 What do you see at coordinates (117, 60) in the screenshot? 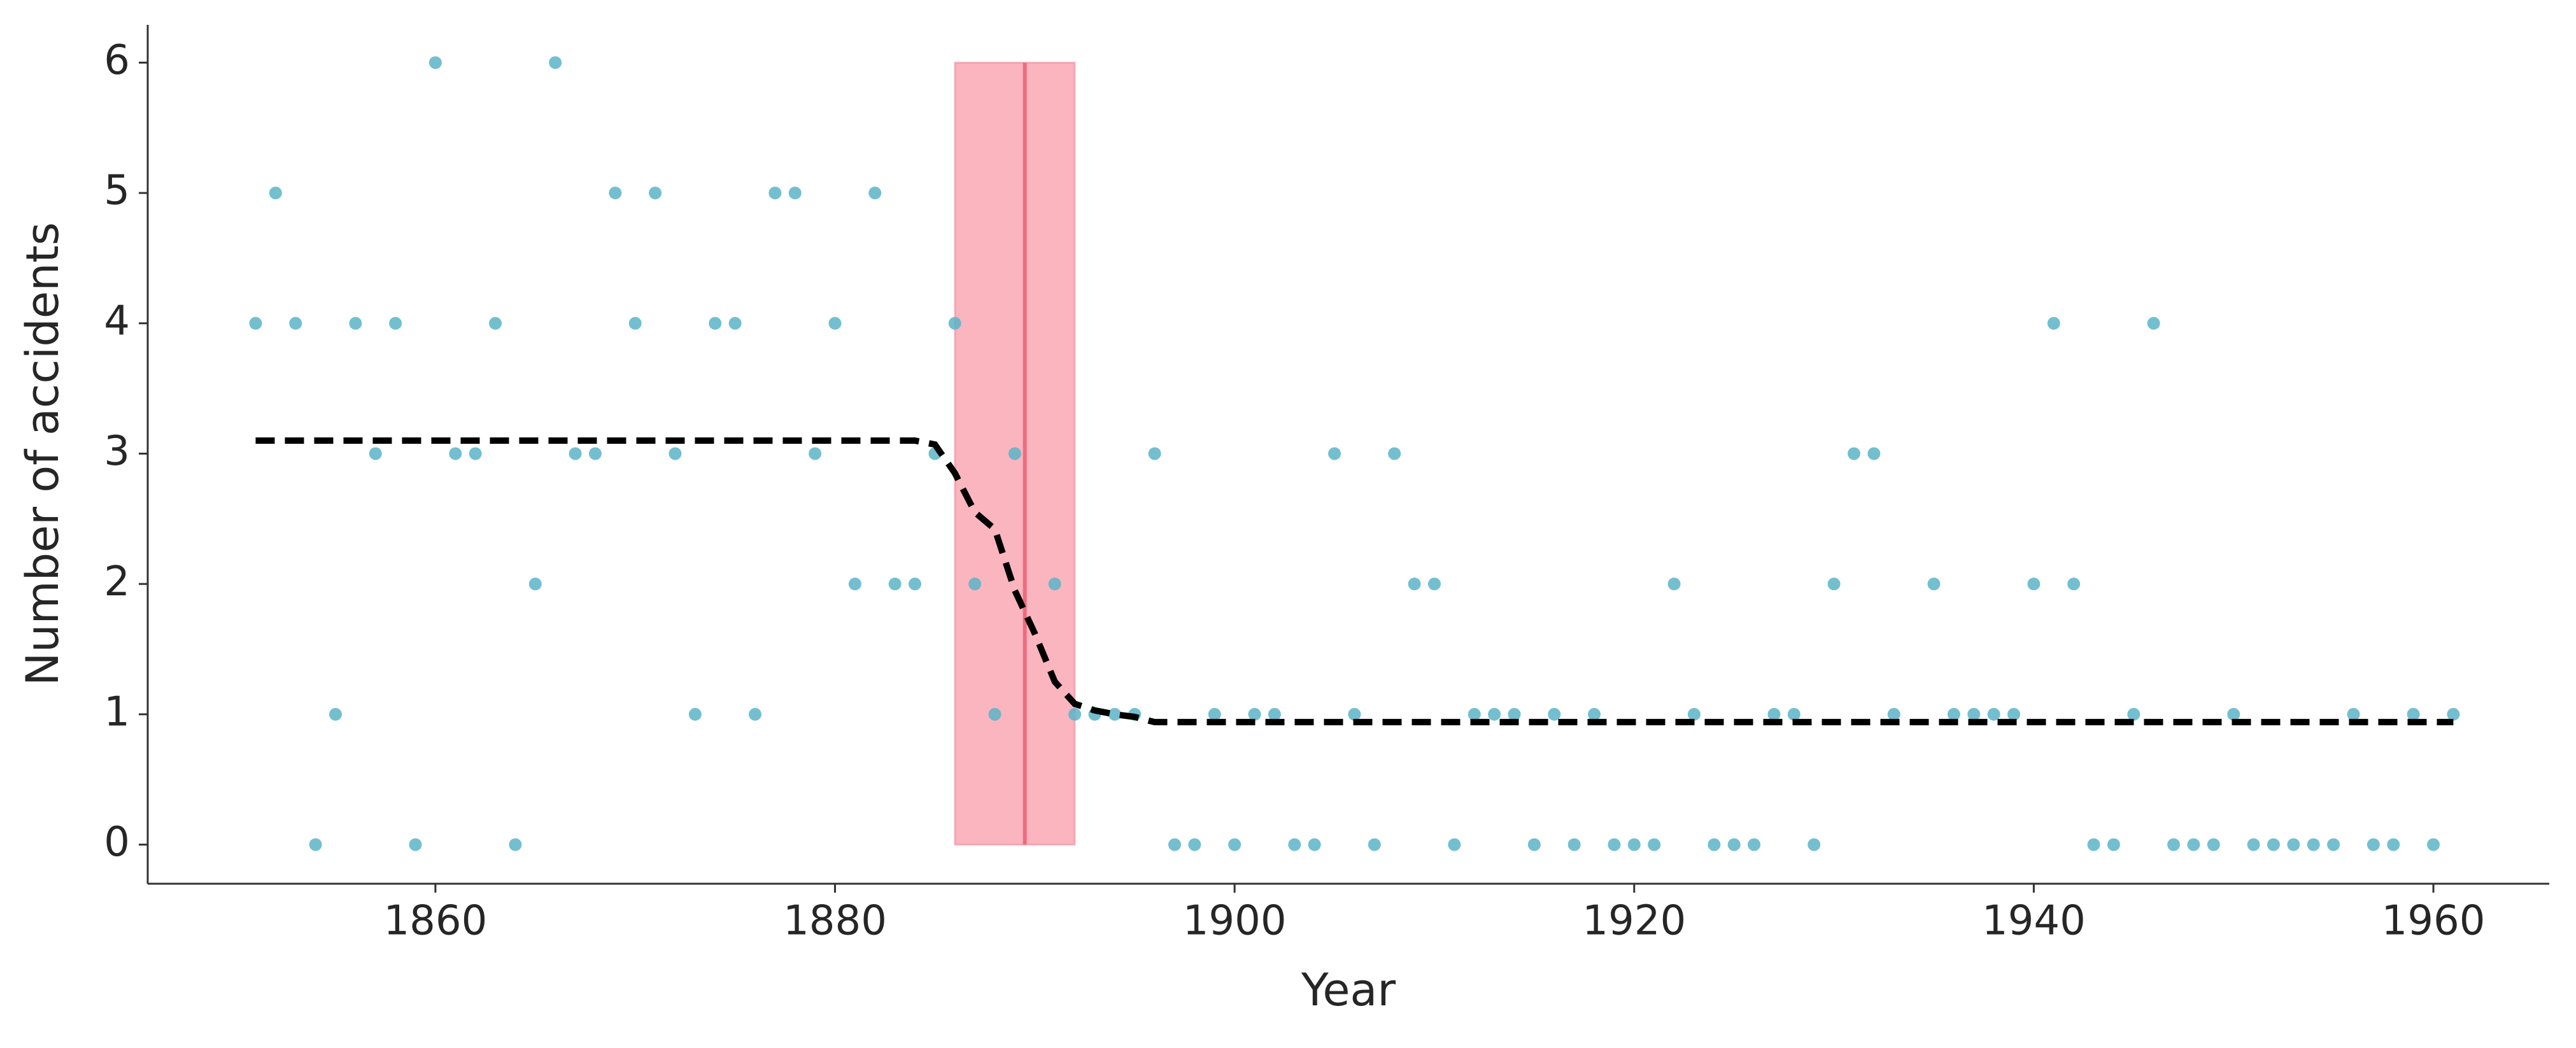
I see `y-tick-label: 6` at bounding box center [117, 60].